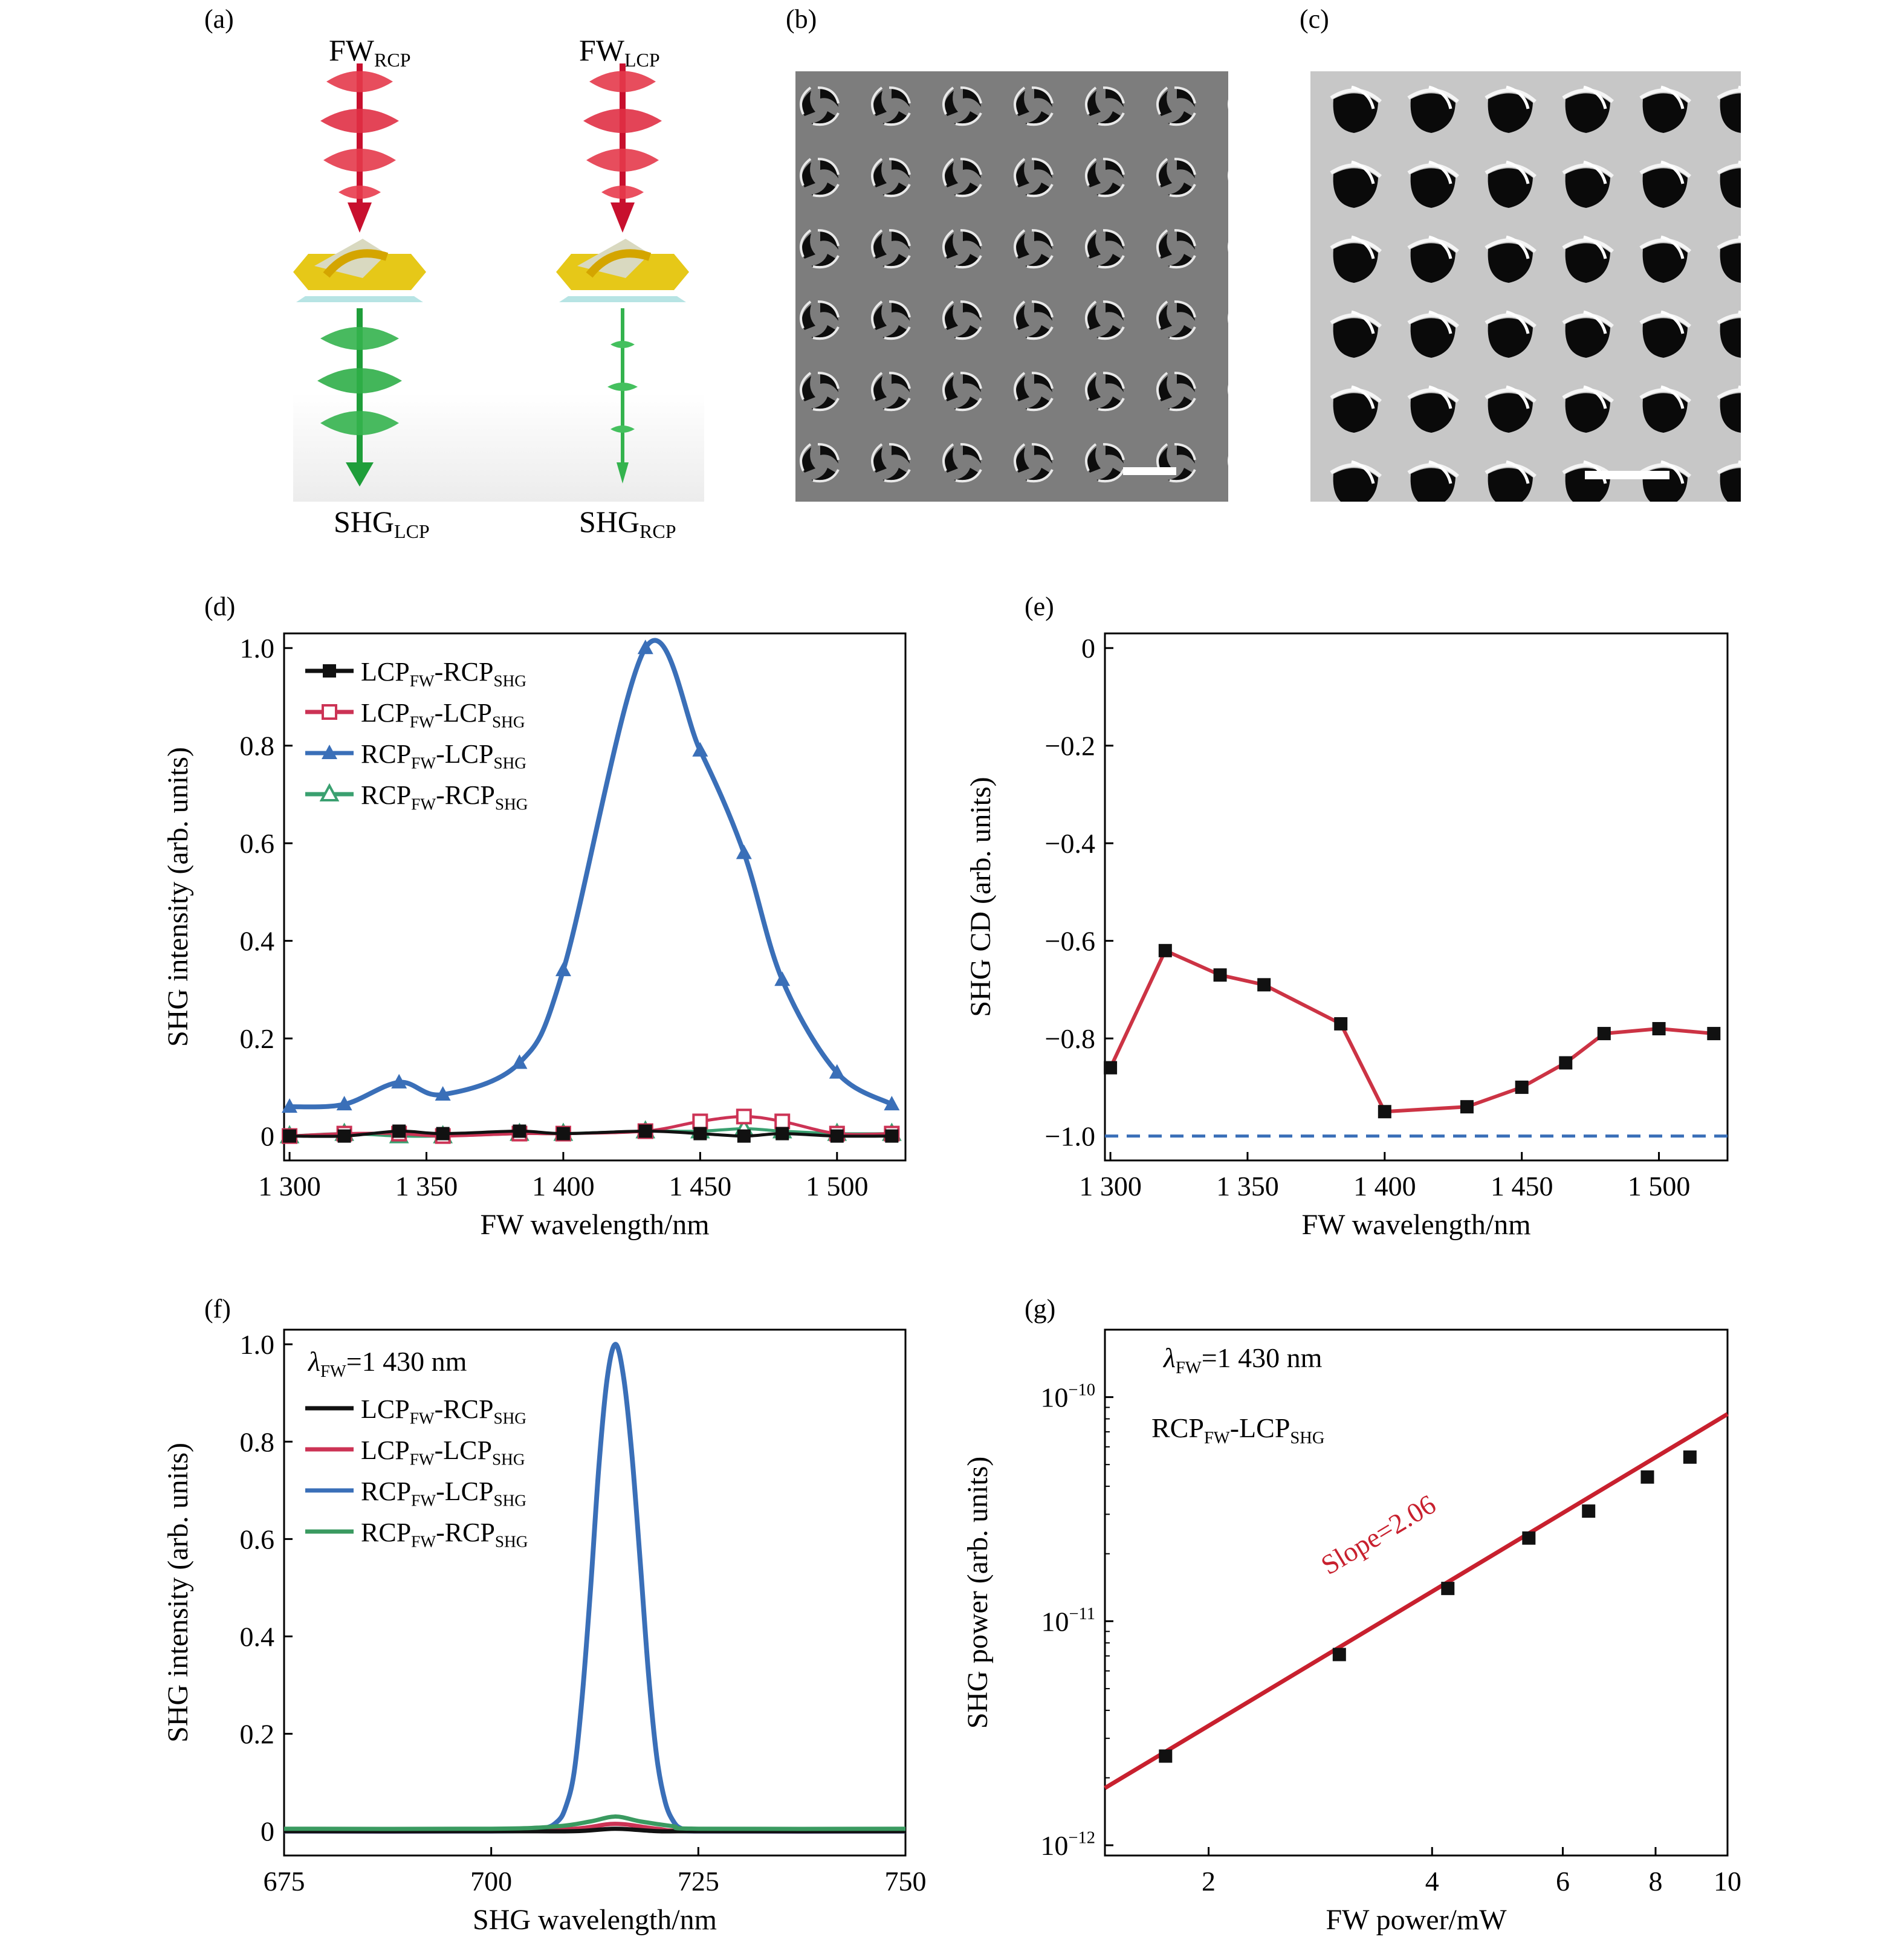 The width and height of the screenshot is (1904, 1951). What do you see at coordinates (257, 1038) in the screenshot?
I see `y-tick-label: 0.2` at bounding box center [257, 1038].